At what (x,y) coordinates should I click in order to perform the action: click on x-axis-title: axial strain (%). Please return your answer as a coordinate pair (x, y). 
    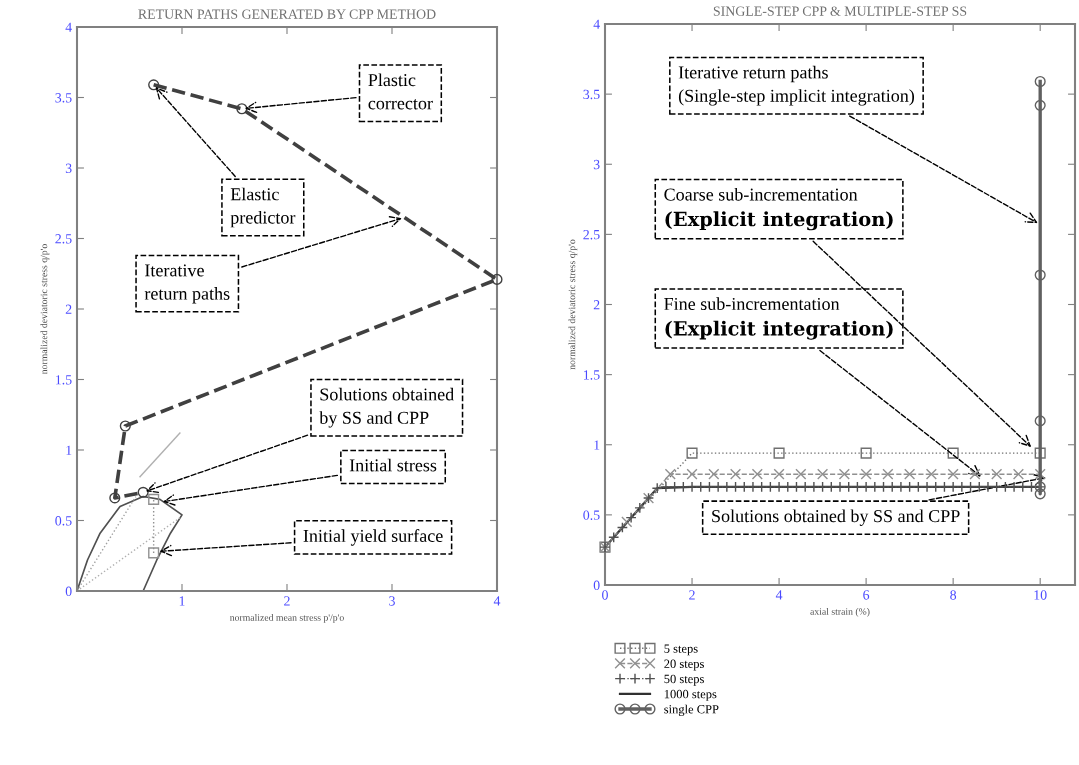
    Looking at the image, I should click on (840, 612).